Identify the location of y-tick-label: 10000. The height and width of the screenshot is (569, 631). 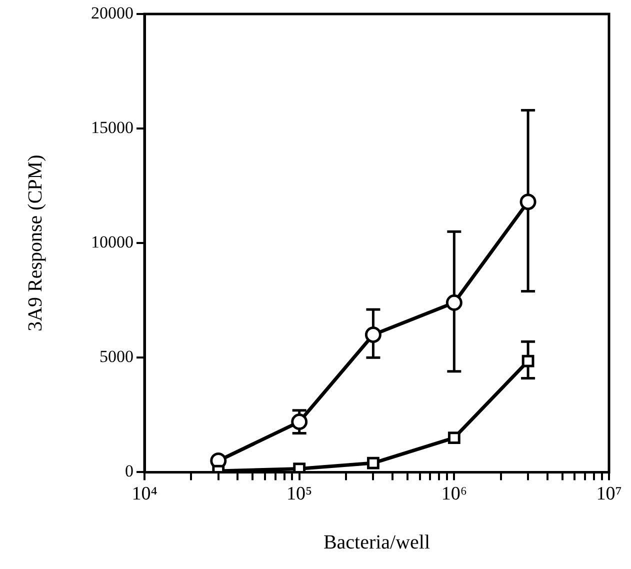
(112, 242).